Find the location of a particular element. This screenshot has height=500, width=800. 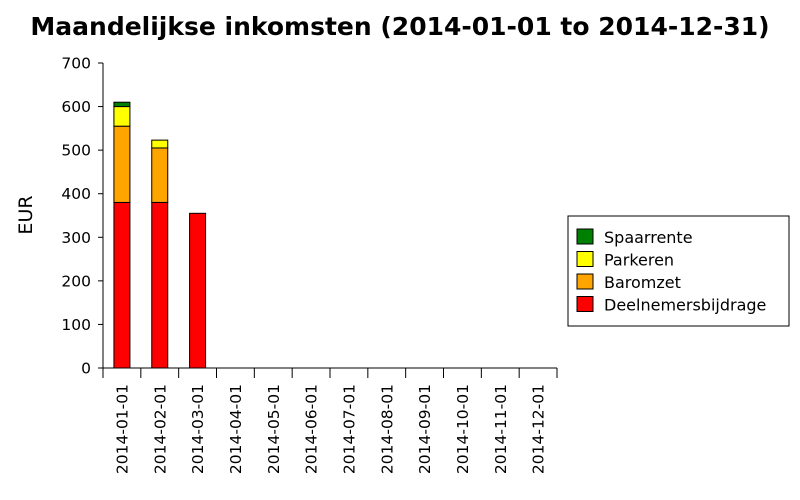

legend-label-spaarrente: Spaarrente is located at coordinates (648, 237).